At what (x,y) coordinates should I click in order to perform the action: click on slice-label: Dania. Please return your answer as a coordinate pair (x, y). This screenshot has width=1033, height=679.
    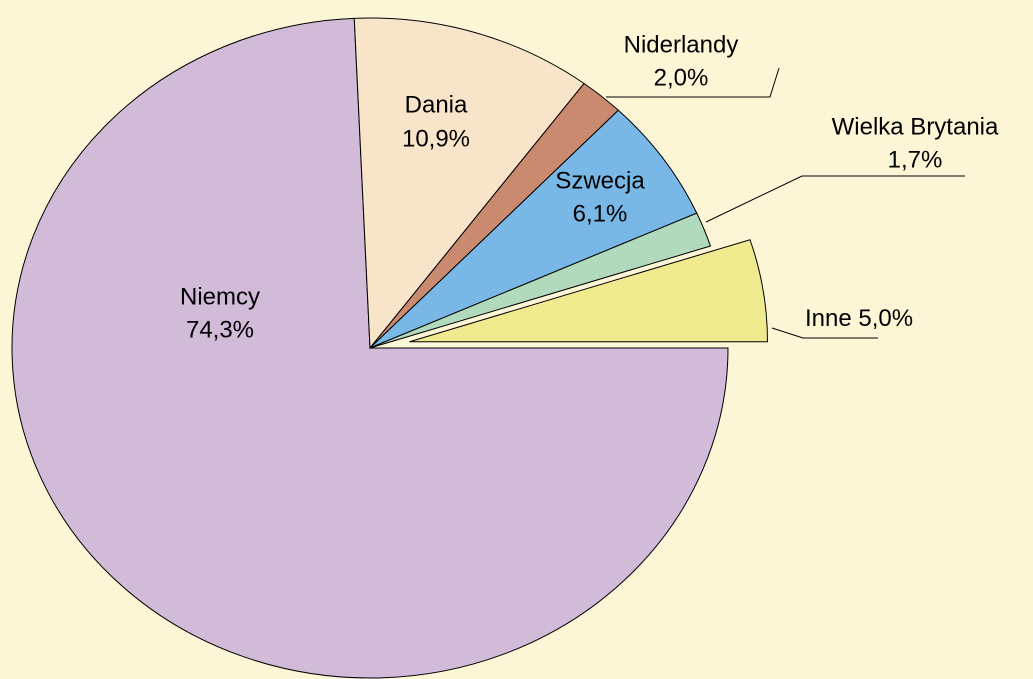
    Looking at the image, I should click on (436, 104).